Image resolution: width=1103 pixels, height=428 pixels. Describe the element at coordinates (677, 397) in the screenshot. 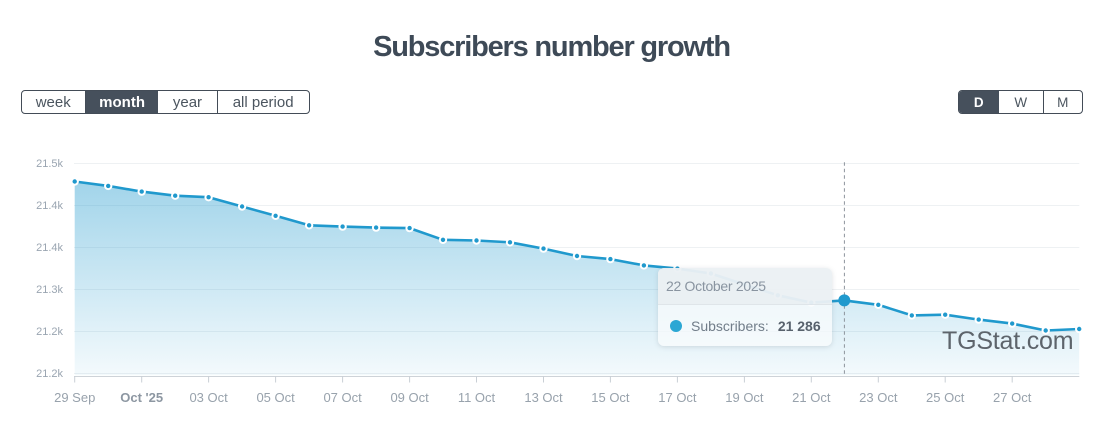

I see `svg-text: 17 Oct` at that location.